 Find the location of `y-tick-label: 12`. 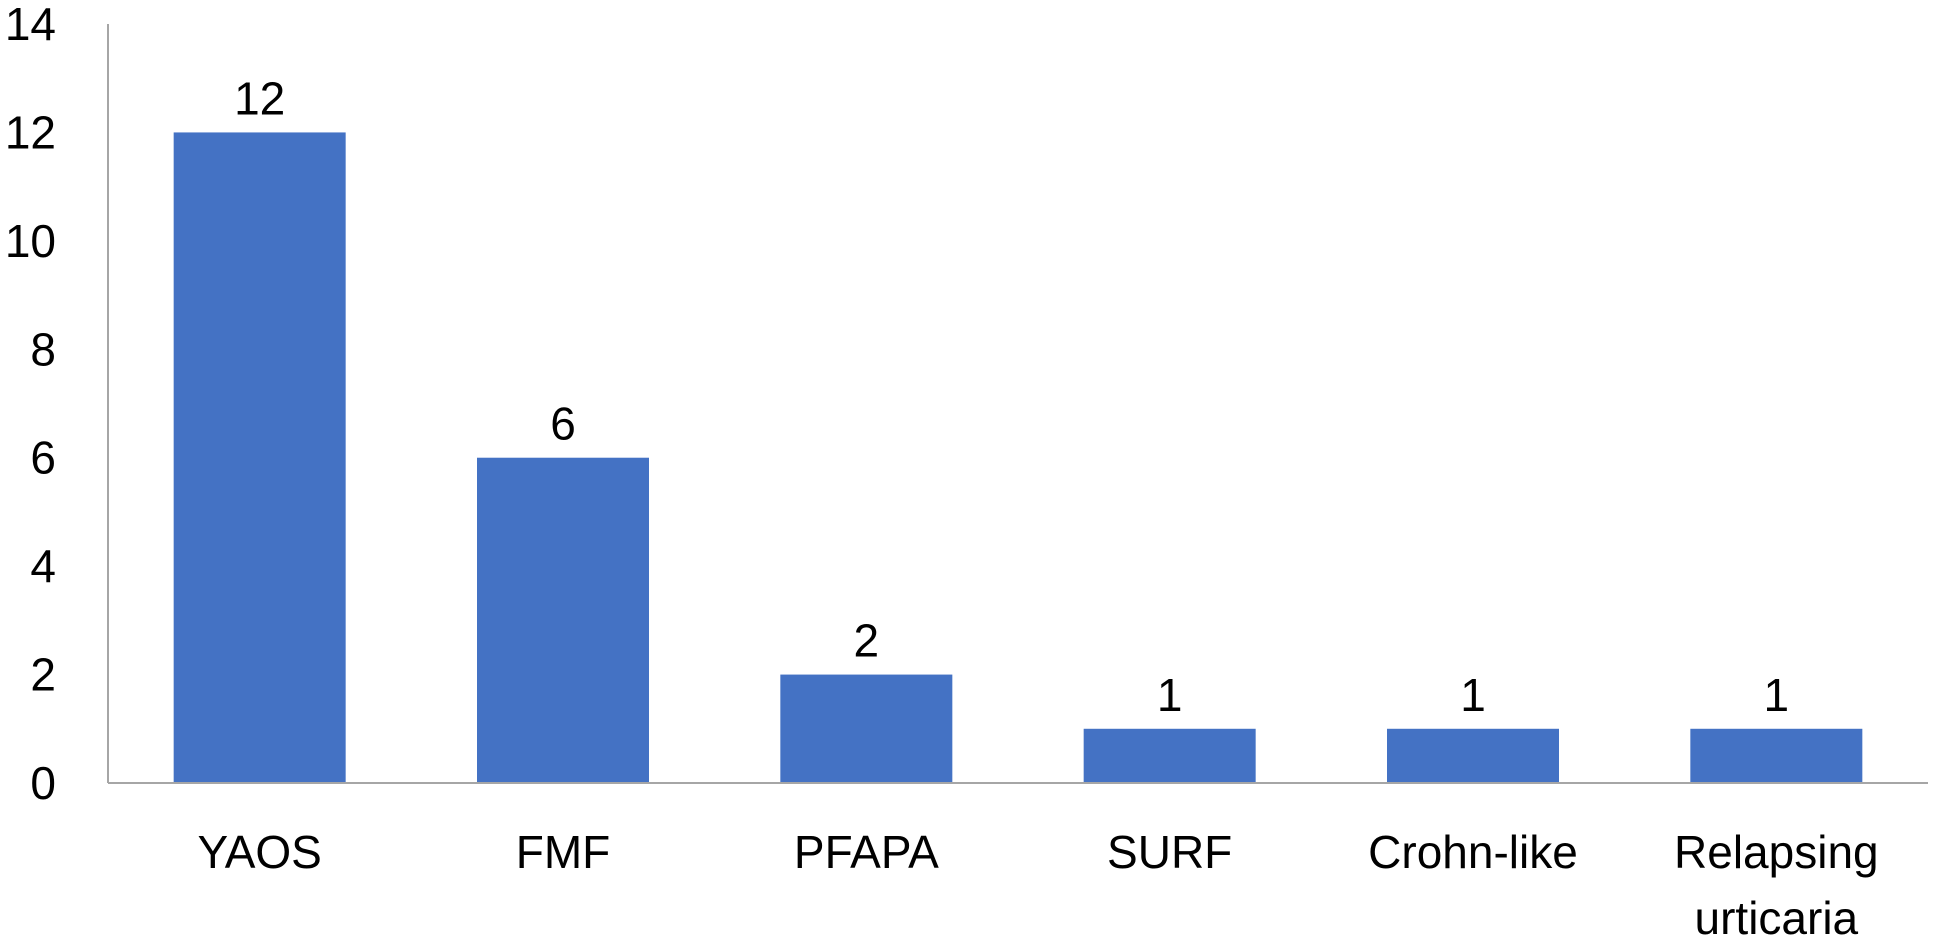

y-tick-label: 12 is located at coordinates (30, 132).